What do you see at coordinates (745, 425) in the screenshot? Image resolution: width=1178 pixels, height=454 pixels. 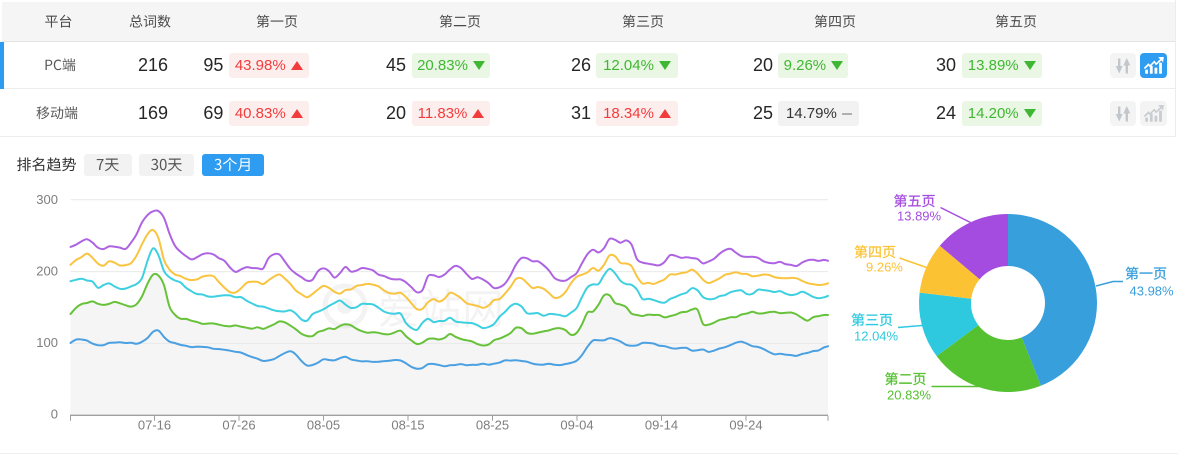 I see `svg-text: 09-24` at bounding box center [745, 425].